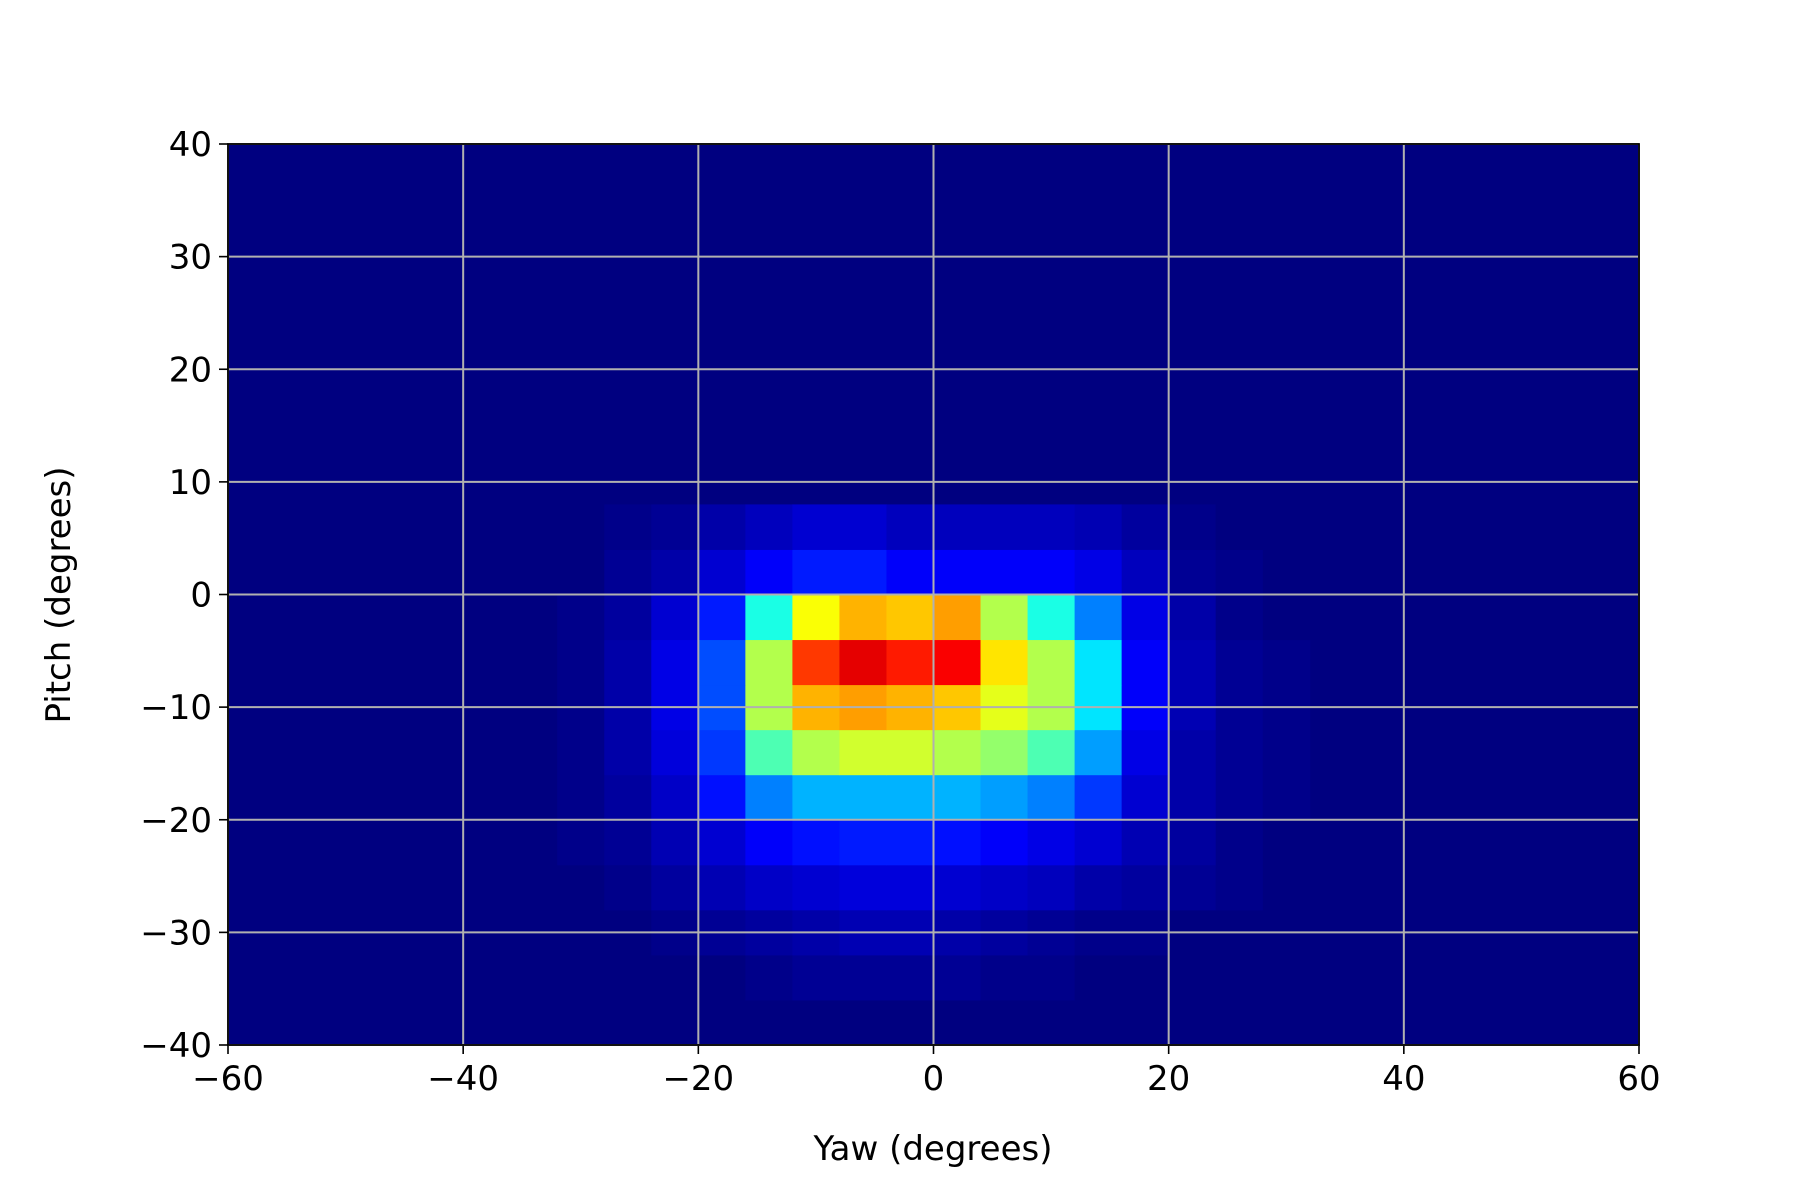 The height and width of the screenshot is (1200, 1800). What do you see at coordinates (201, 596) in the screenshot?
I see `y-tick-label: 0` at bounding box center [201, 596].